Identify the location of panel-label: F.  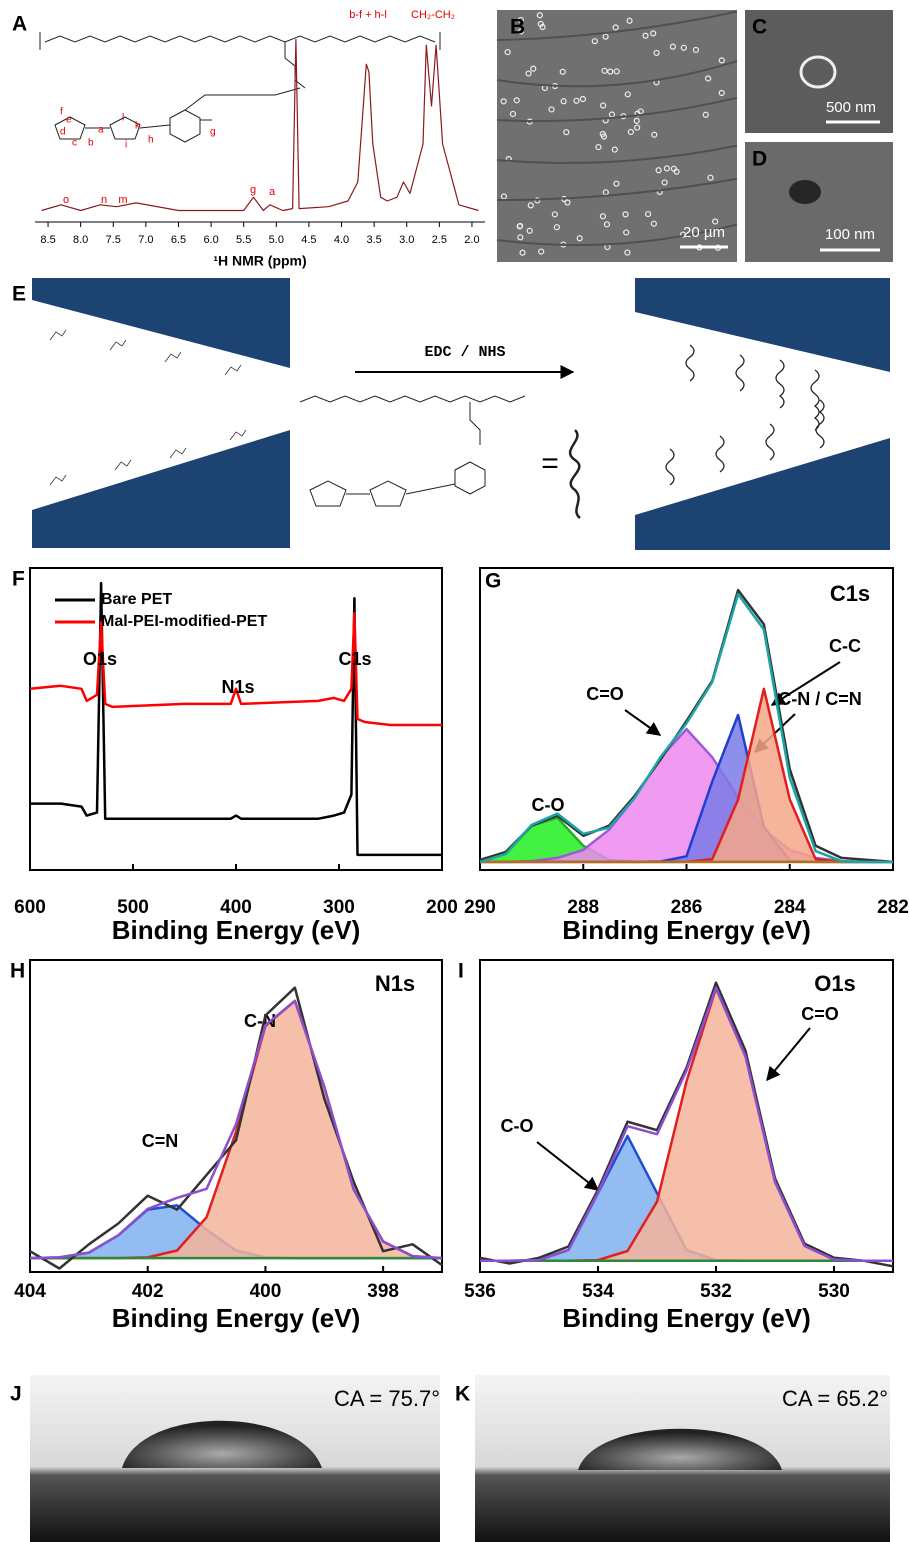
(18, 579).